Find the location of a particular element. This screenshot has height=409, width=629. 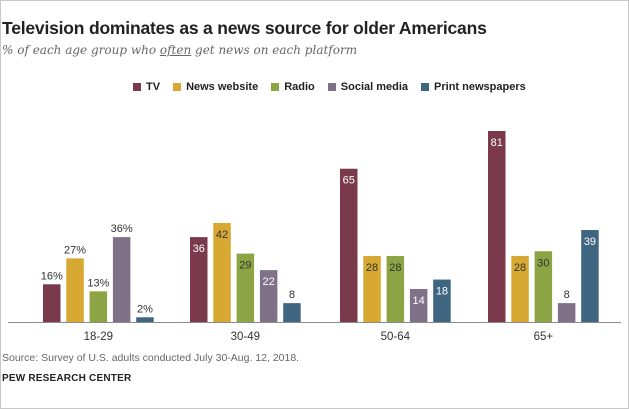

legend-item-radio: Radio is located at coordinates (293, 87).